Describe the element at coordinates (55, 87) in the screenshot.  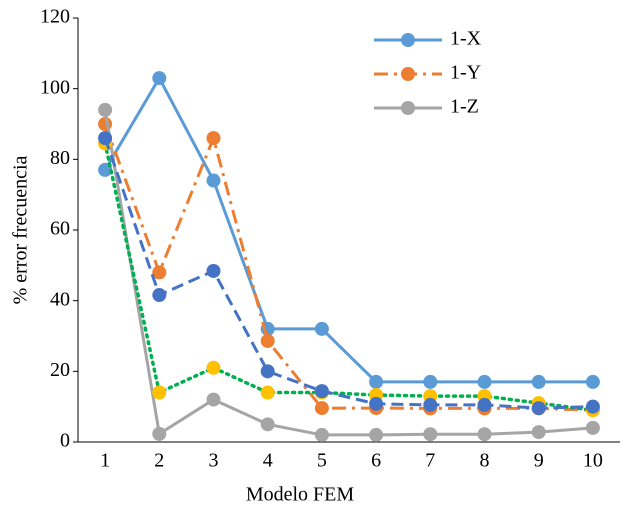
I see `y-tick-label: 100` at that location.